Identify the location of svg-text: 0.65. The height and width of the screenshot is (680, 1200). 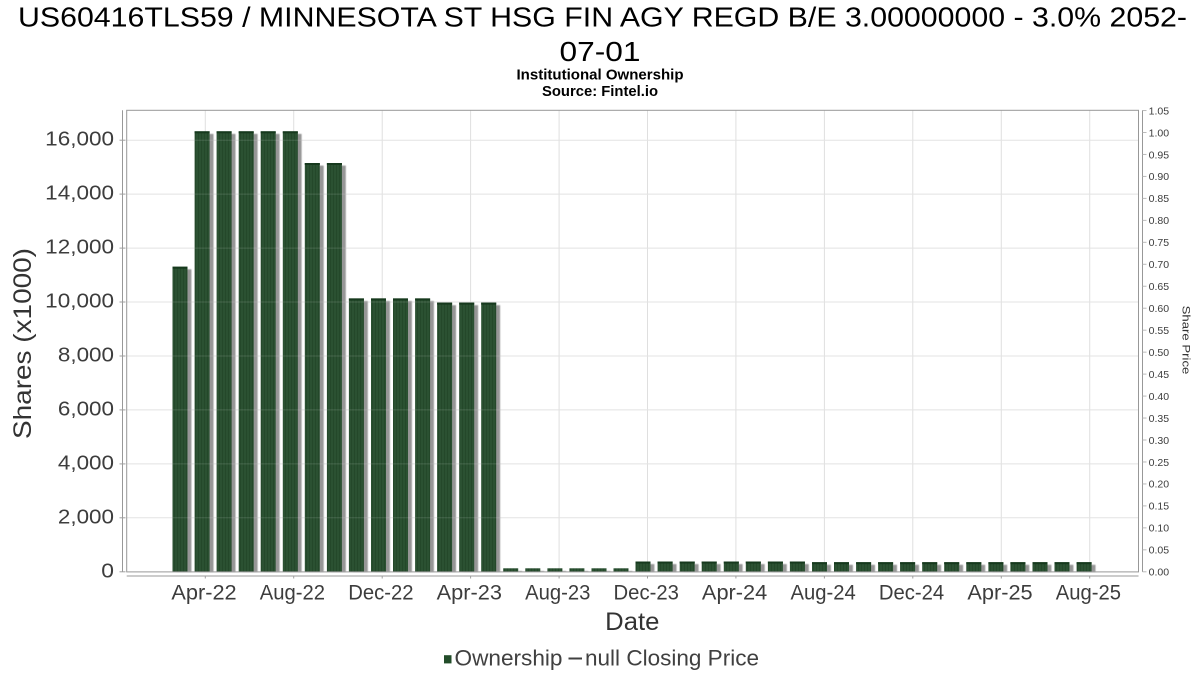
(1159, 287).